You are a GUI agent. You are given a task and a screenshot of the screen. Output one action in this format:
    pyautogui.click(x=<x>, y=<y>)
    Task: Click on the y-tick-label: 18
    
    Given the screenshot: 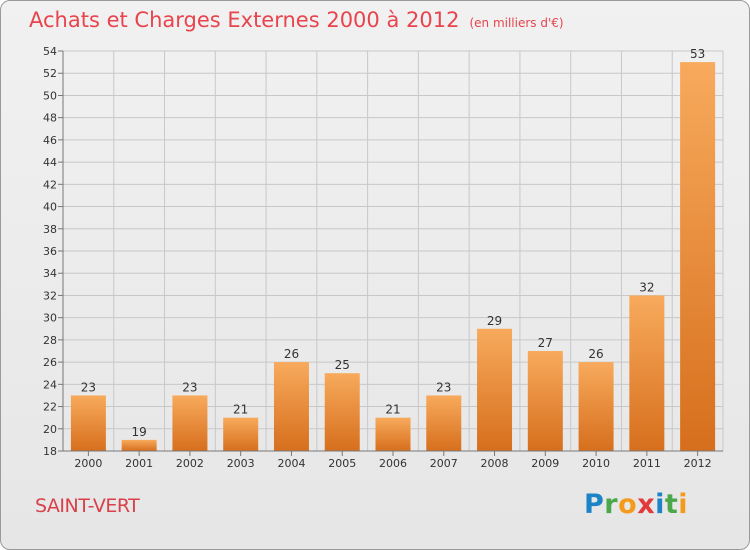 What is the action you would take?
    pyautogui.click(x=50, y=451)
    